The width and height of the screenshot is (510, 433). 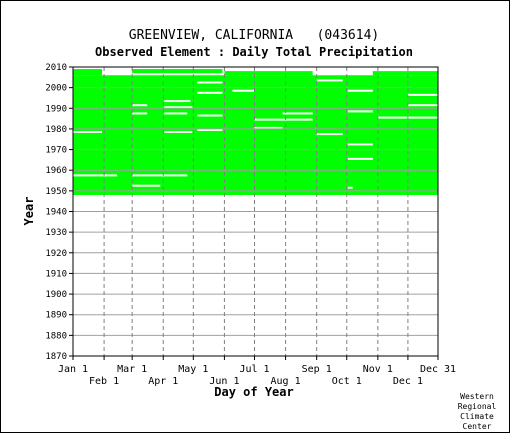 I want to click on y-tick-label: 1920, so click(x=56, y=254).